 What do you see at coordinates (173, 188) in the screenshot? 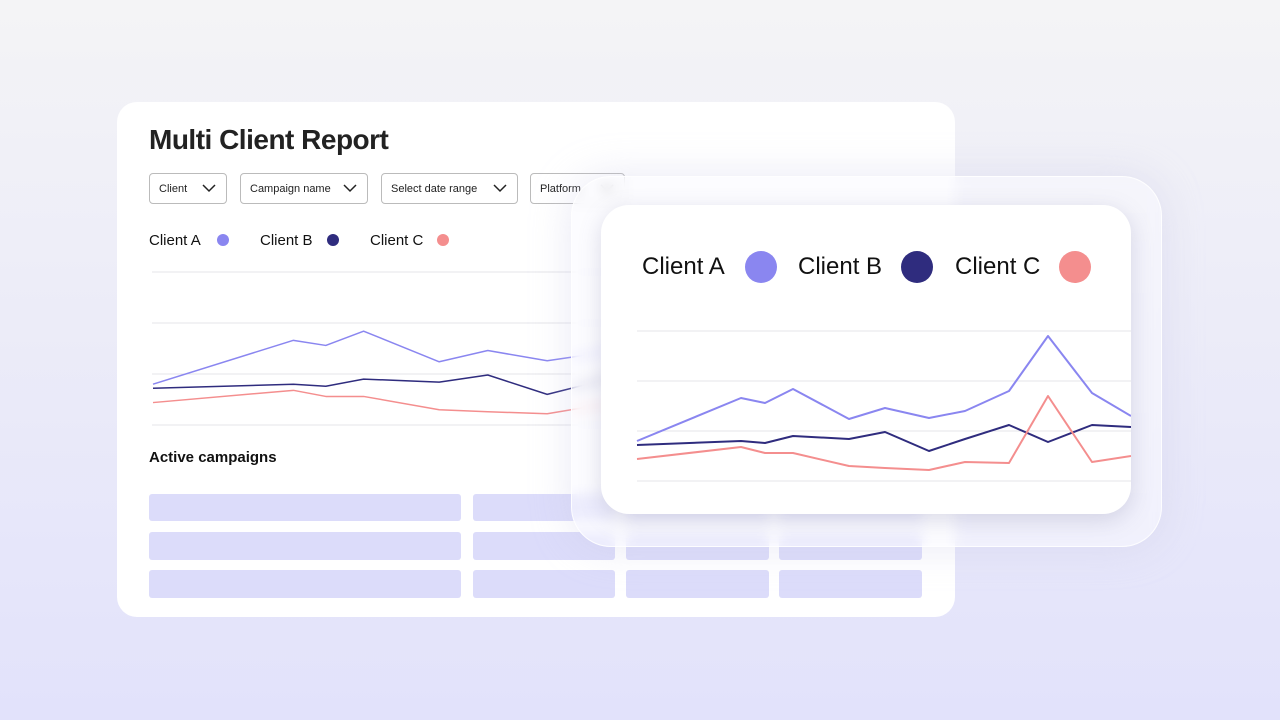
I see `dropdown-label: Client` at bounding box center [173, 188].